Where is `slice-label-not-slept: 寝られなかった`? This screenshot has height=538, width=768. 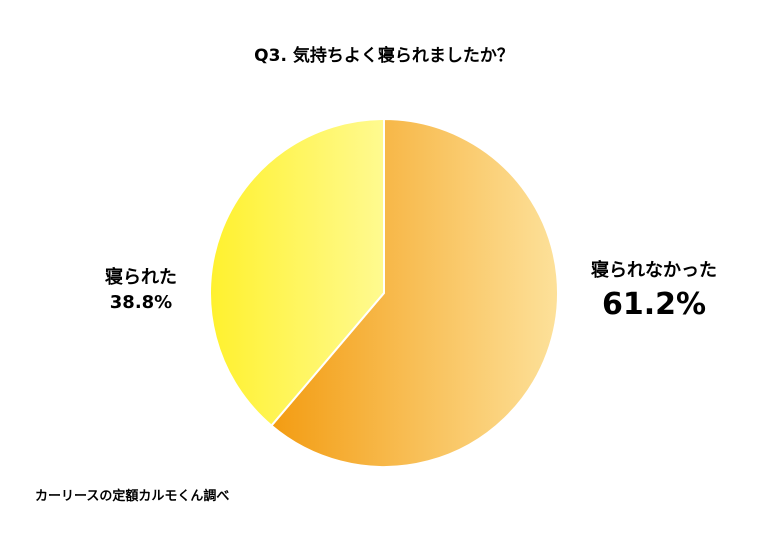 slice-label-not-slept: 寝られなかった is located at coordinates (654, 270).